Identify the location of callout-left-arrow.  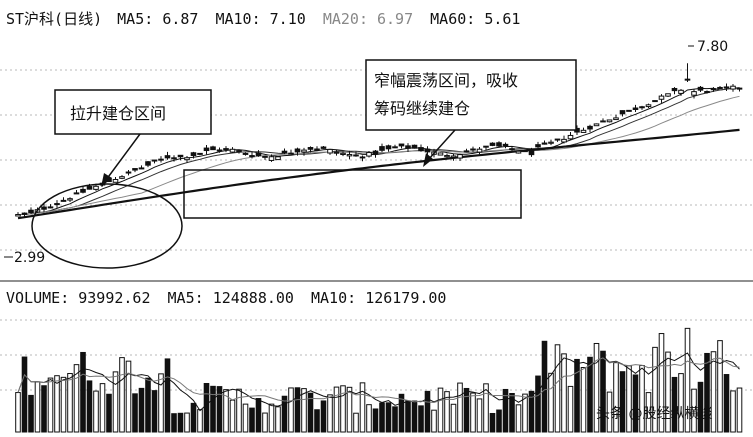
(123, 157).